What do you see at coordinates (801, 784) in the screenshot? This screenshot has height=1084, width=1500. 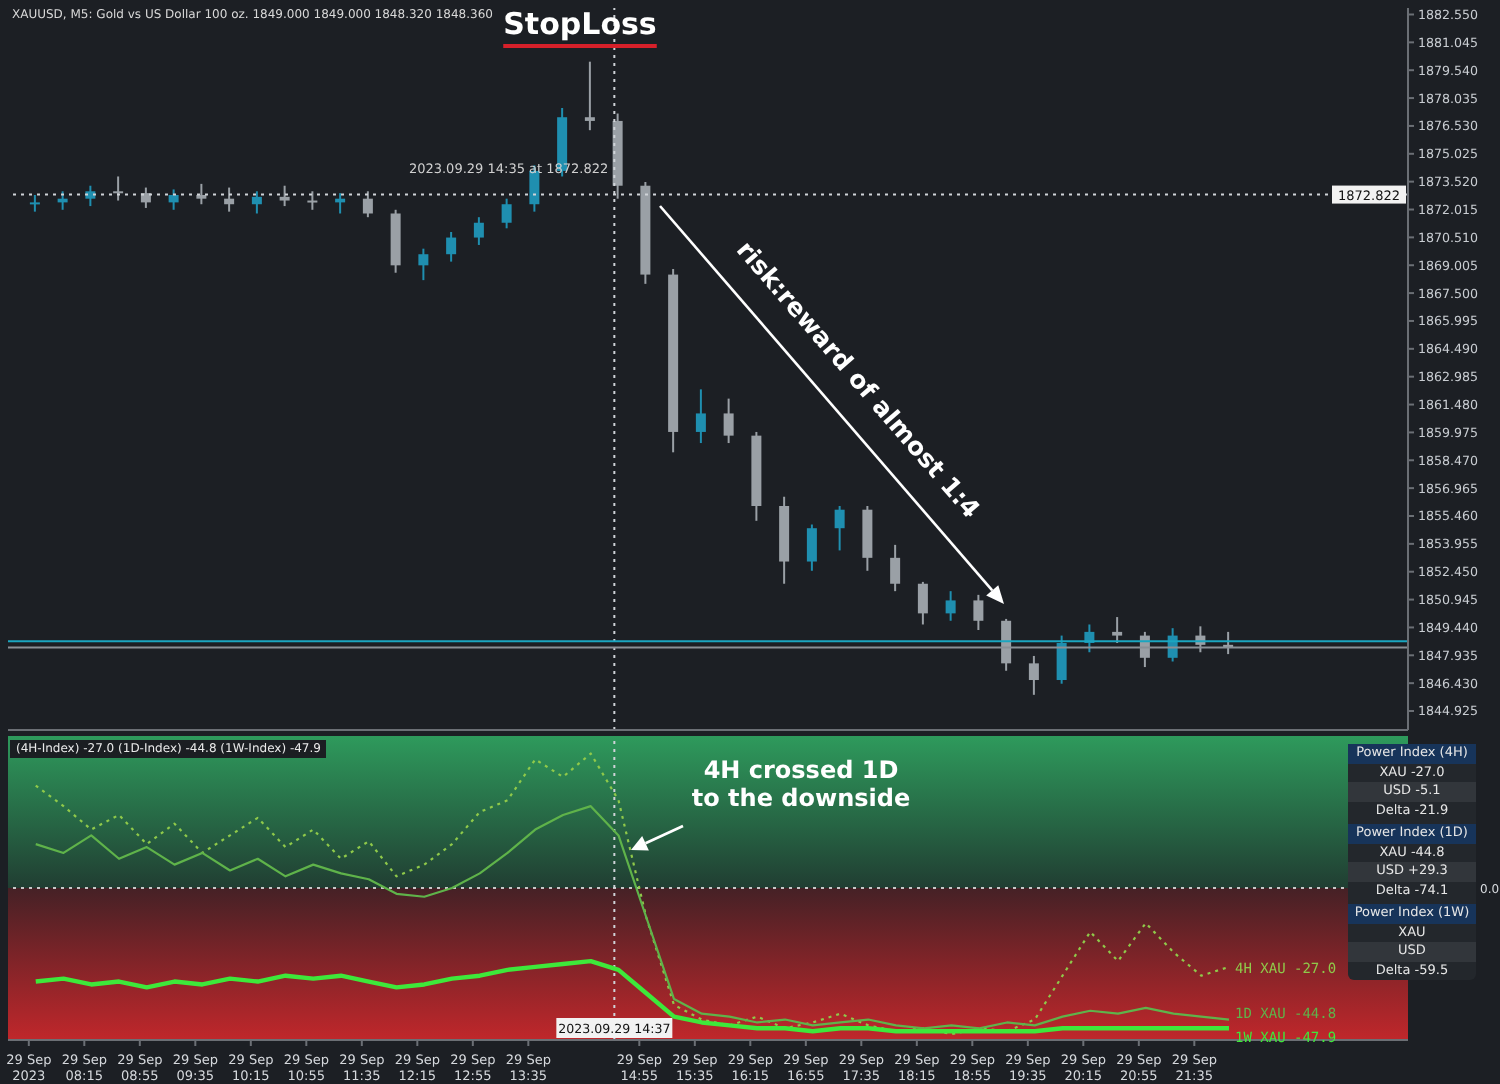 I see `annotation: 4H crossed 1D to the downside` at bounding box center [801, 784].